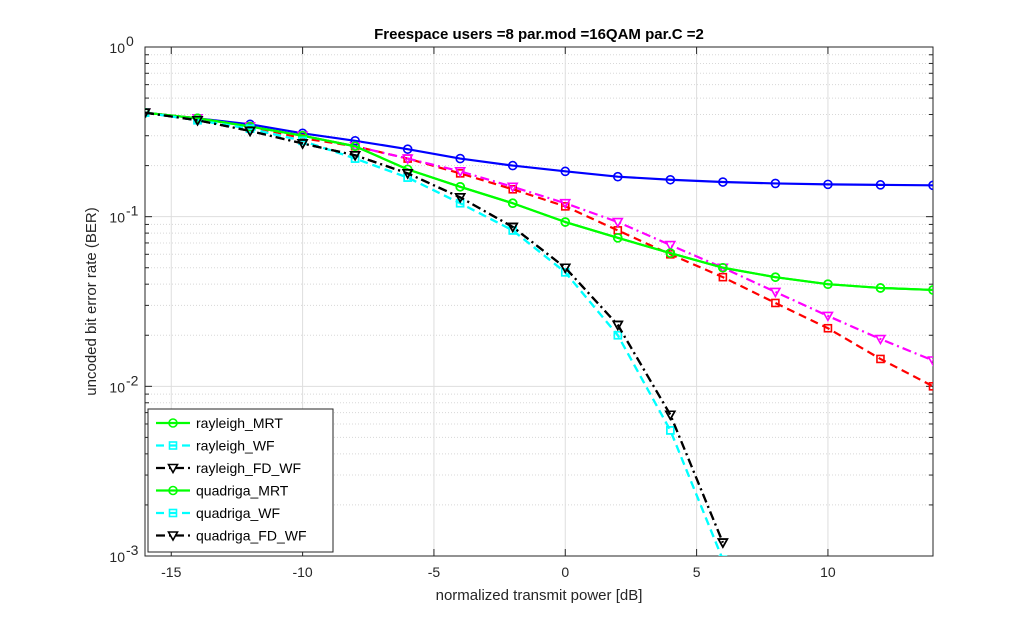  Describe the element at coordinates (239, 423) in the screenshot. I see `legend-label: rayleigh_MRT` at that location.